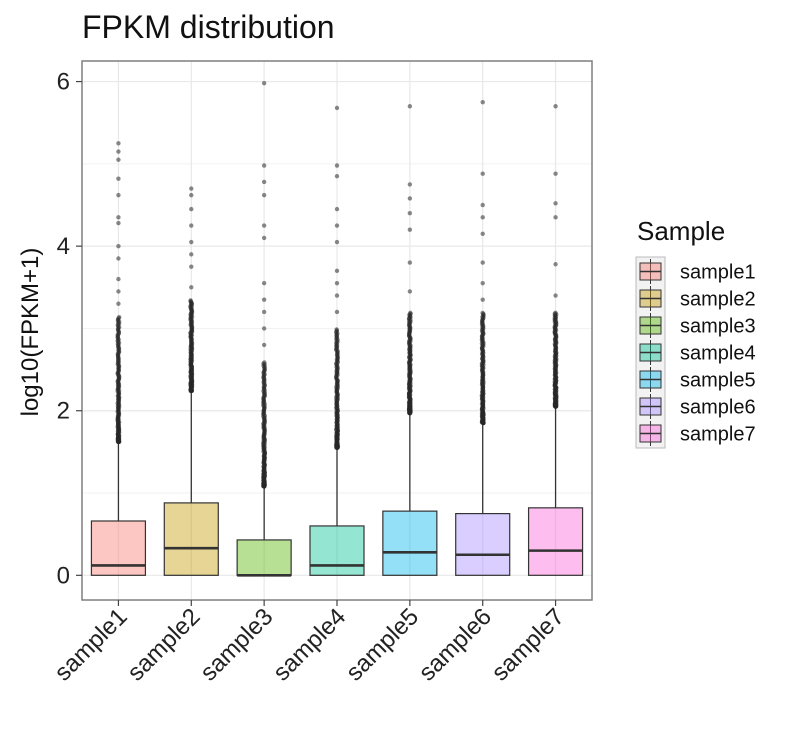 The width and height of the screenshot is (800, 756). I want to click on x-tick-label: sample4, so click(309, 644).